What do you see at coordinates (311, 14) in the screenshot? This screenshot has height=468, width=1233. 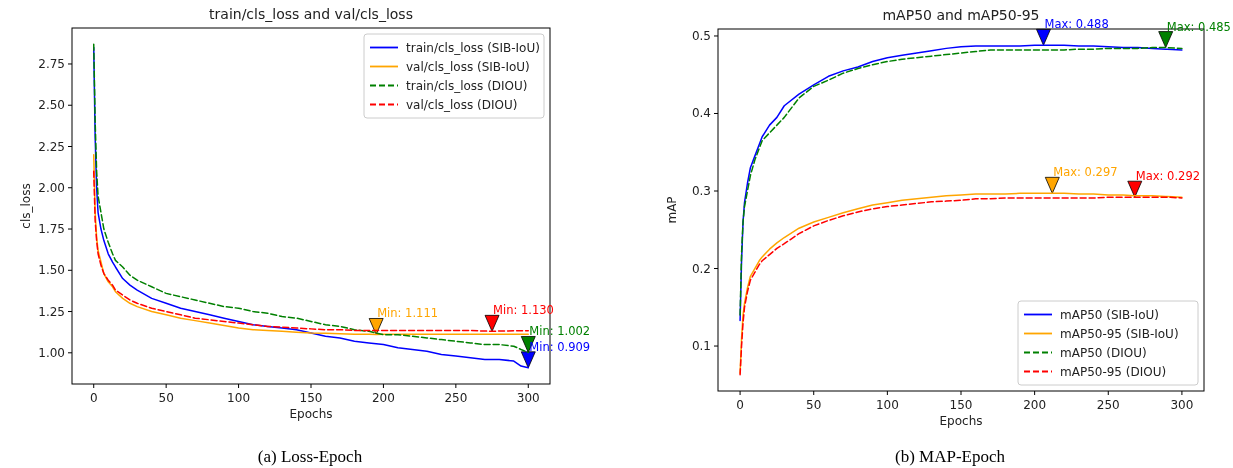 I see `chart-title: train/cls_loss and val/cls_loss` at bounding box center [311, 14].